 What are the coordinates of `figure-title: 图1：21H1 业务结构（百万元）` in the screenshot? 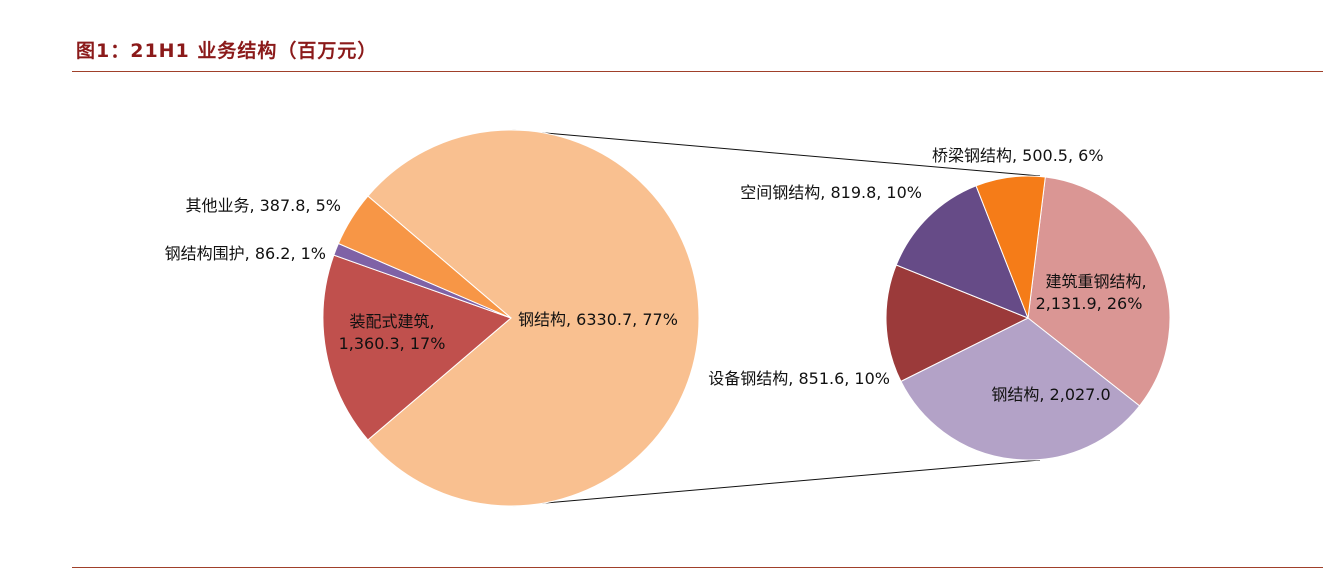 It's located at (227, 51).